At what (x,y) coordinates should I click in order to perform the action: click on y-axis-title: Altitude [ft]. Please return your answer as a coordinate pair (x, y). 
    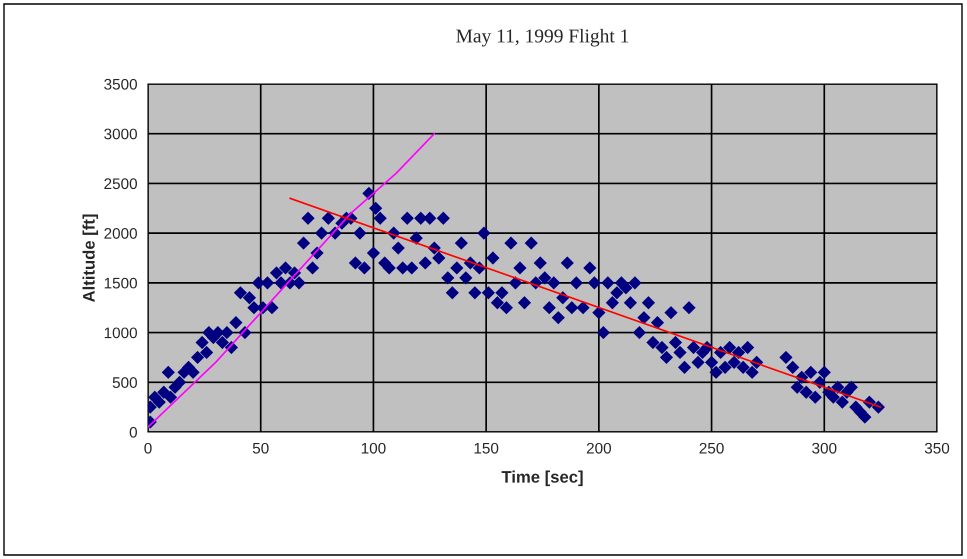
    Looking at the image, I should click on (90, 258).